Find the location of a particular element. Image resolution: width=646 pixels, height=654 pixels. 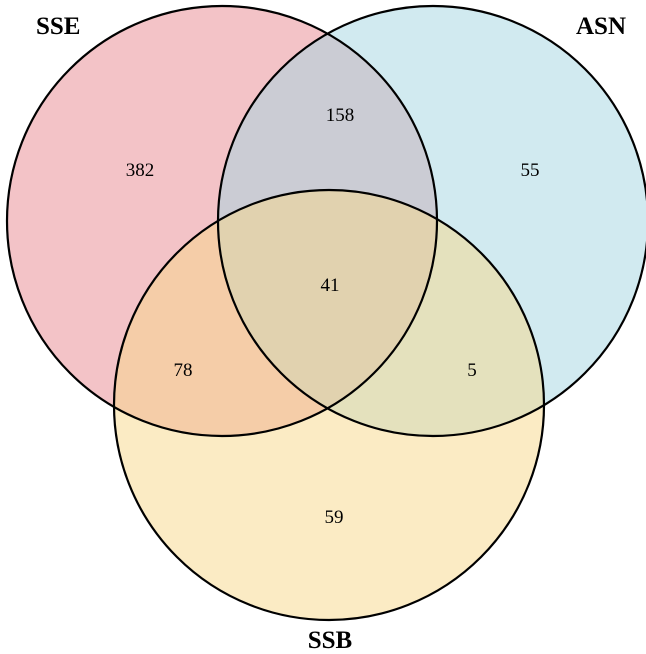

region-all-three-count: 41 is located at coordinates (330, 285).